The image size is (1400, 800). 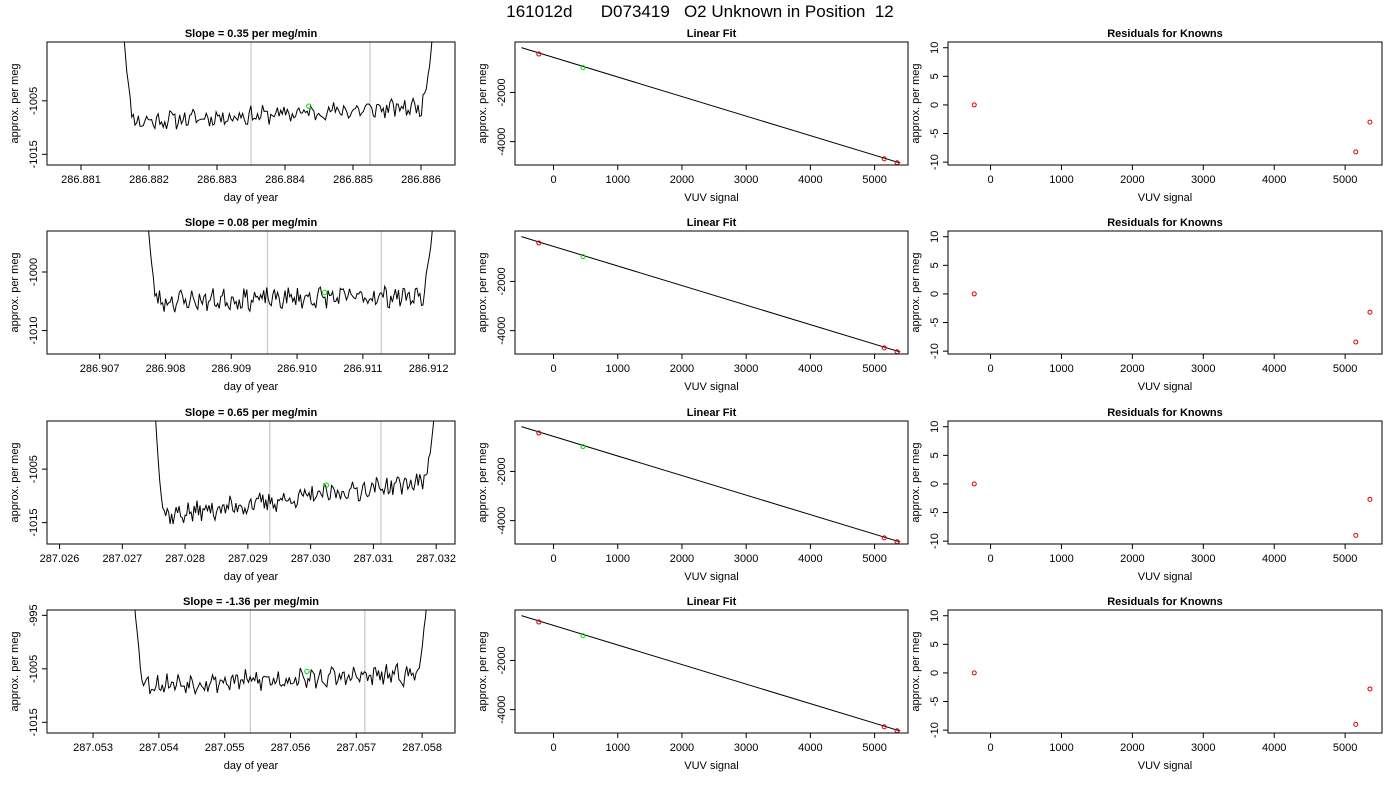 I want to click on y-tick-label: -2000, so click(x=502, y=660).